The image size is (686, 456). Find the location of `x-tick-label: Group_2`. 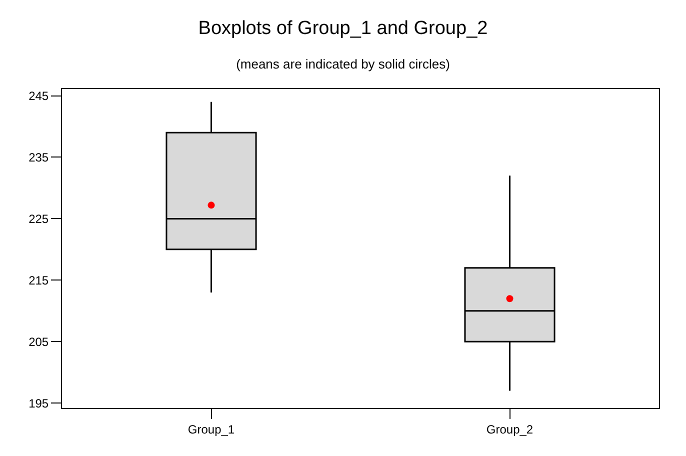

x-tick-label: Group_2 is located at coordinates (510, 429).